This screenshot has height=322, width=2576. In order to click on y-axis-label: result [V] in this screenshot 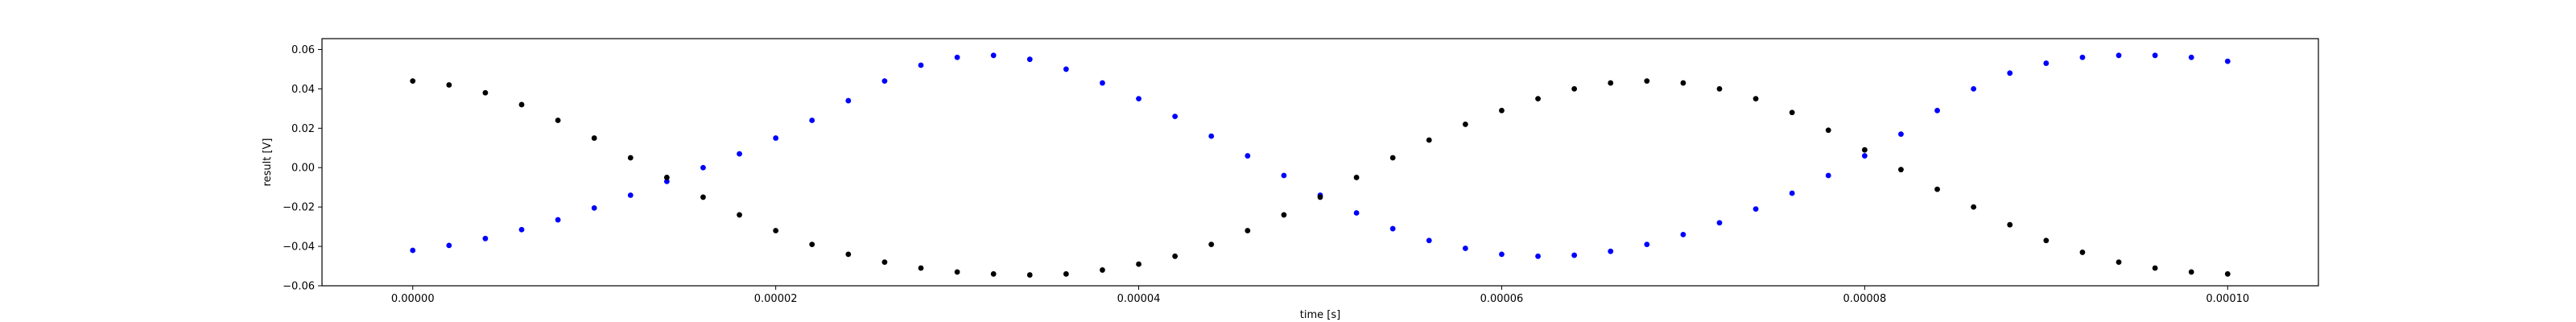, I will do `click(268, 162)`.